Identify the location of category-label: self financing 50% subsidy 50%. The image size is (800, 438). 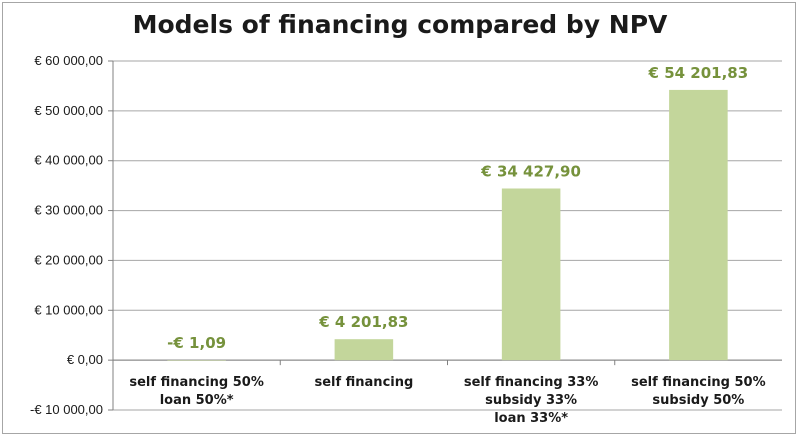
(698, 391).